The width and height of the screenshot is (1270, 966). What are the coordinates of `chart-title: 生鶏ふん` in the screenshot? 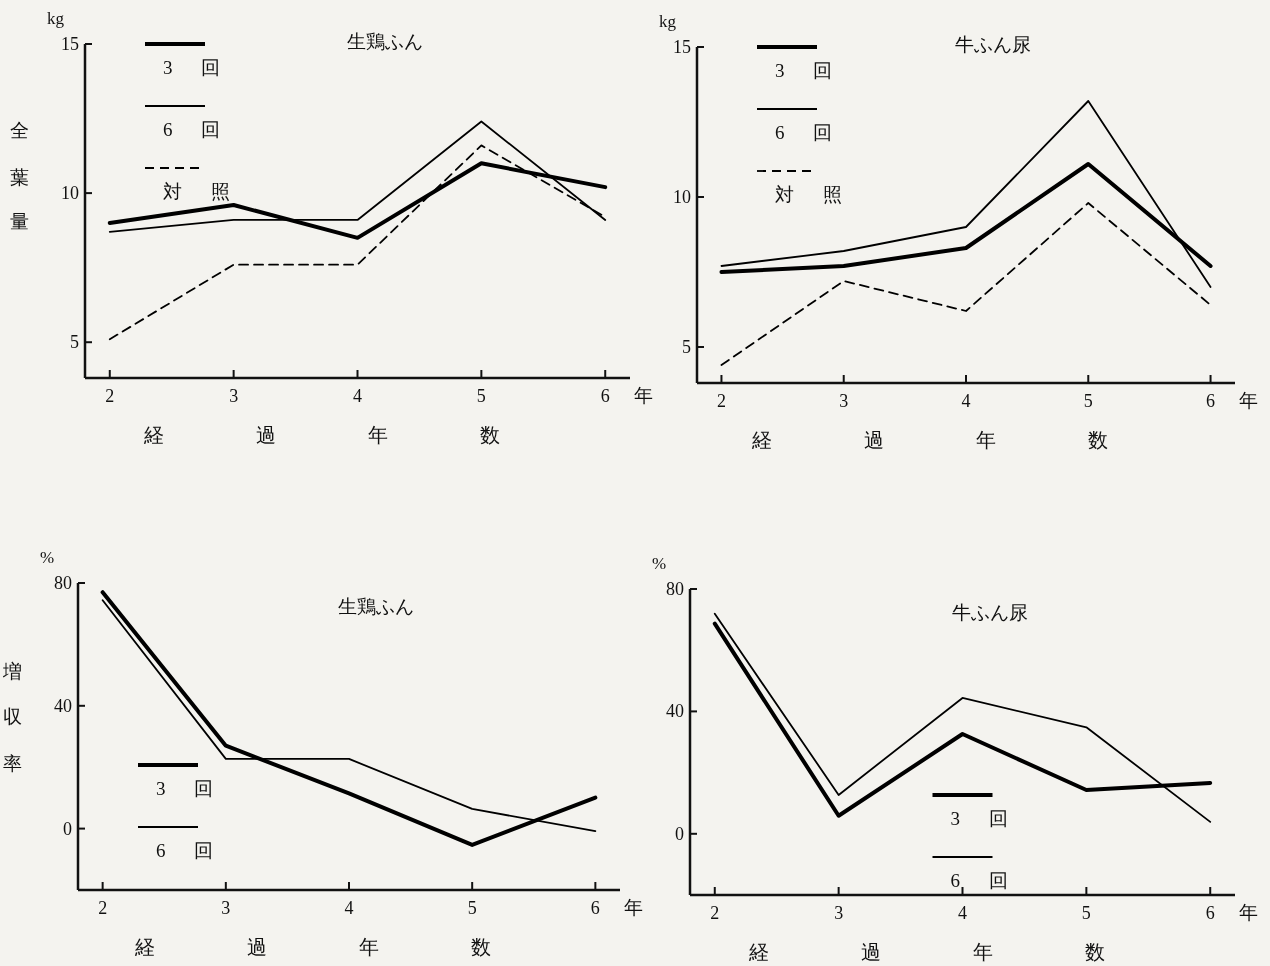 It's located at (384, 41).